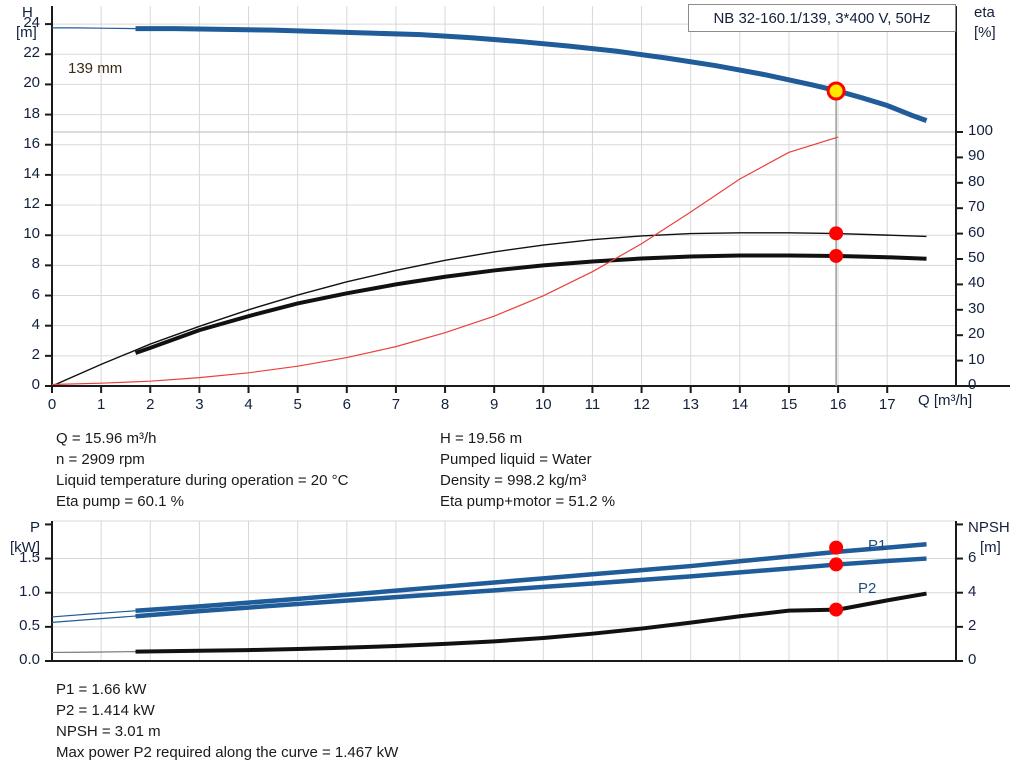  What do you see at coordinates (836, 564) in the screenshot?
I see `duty-dot-p2` at bounding box center [836, 564].